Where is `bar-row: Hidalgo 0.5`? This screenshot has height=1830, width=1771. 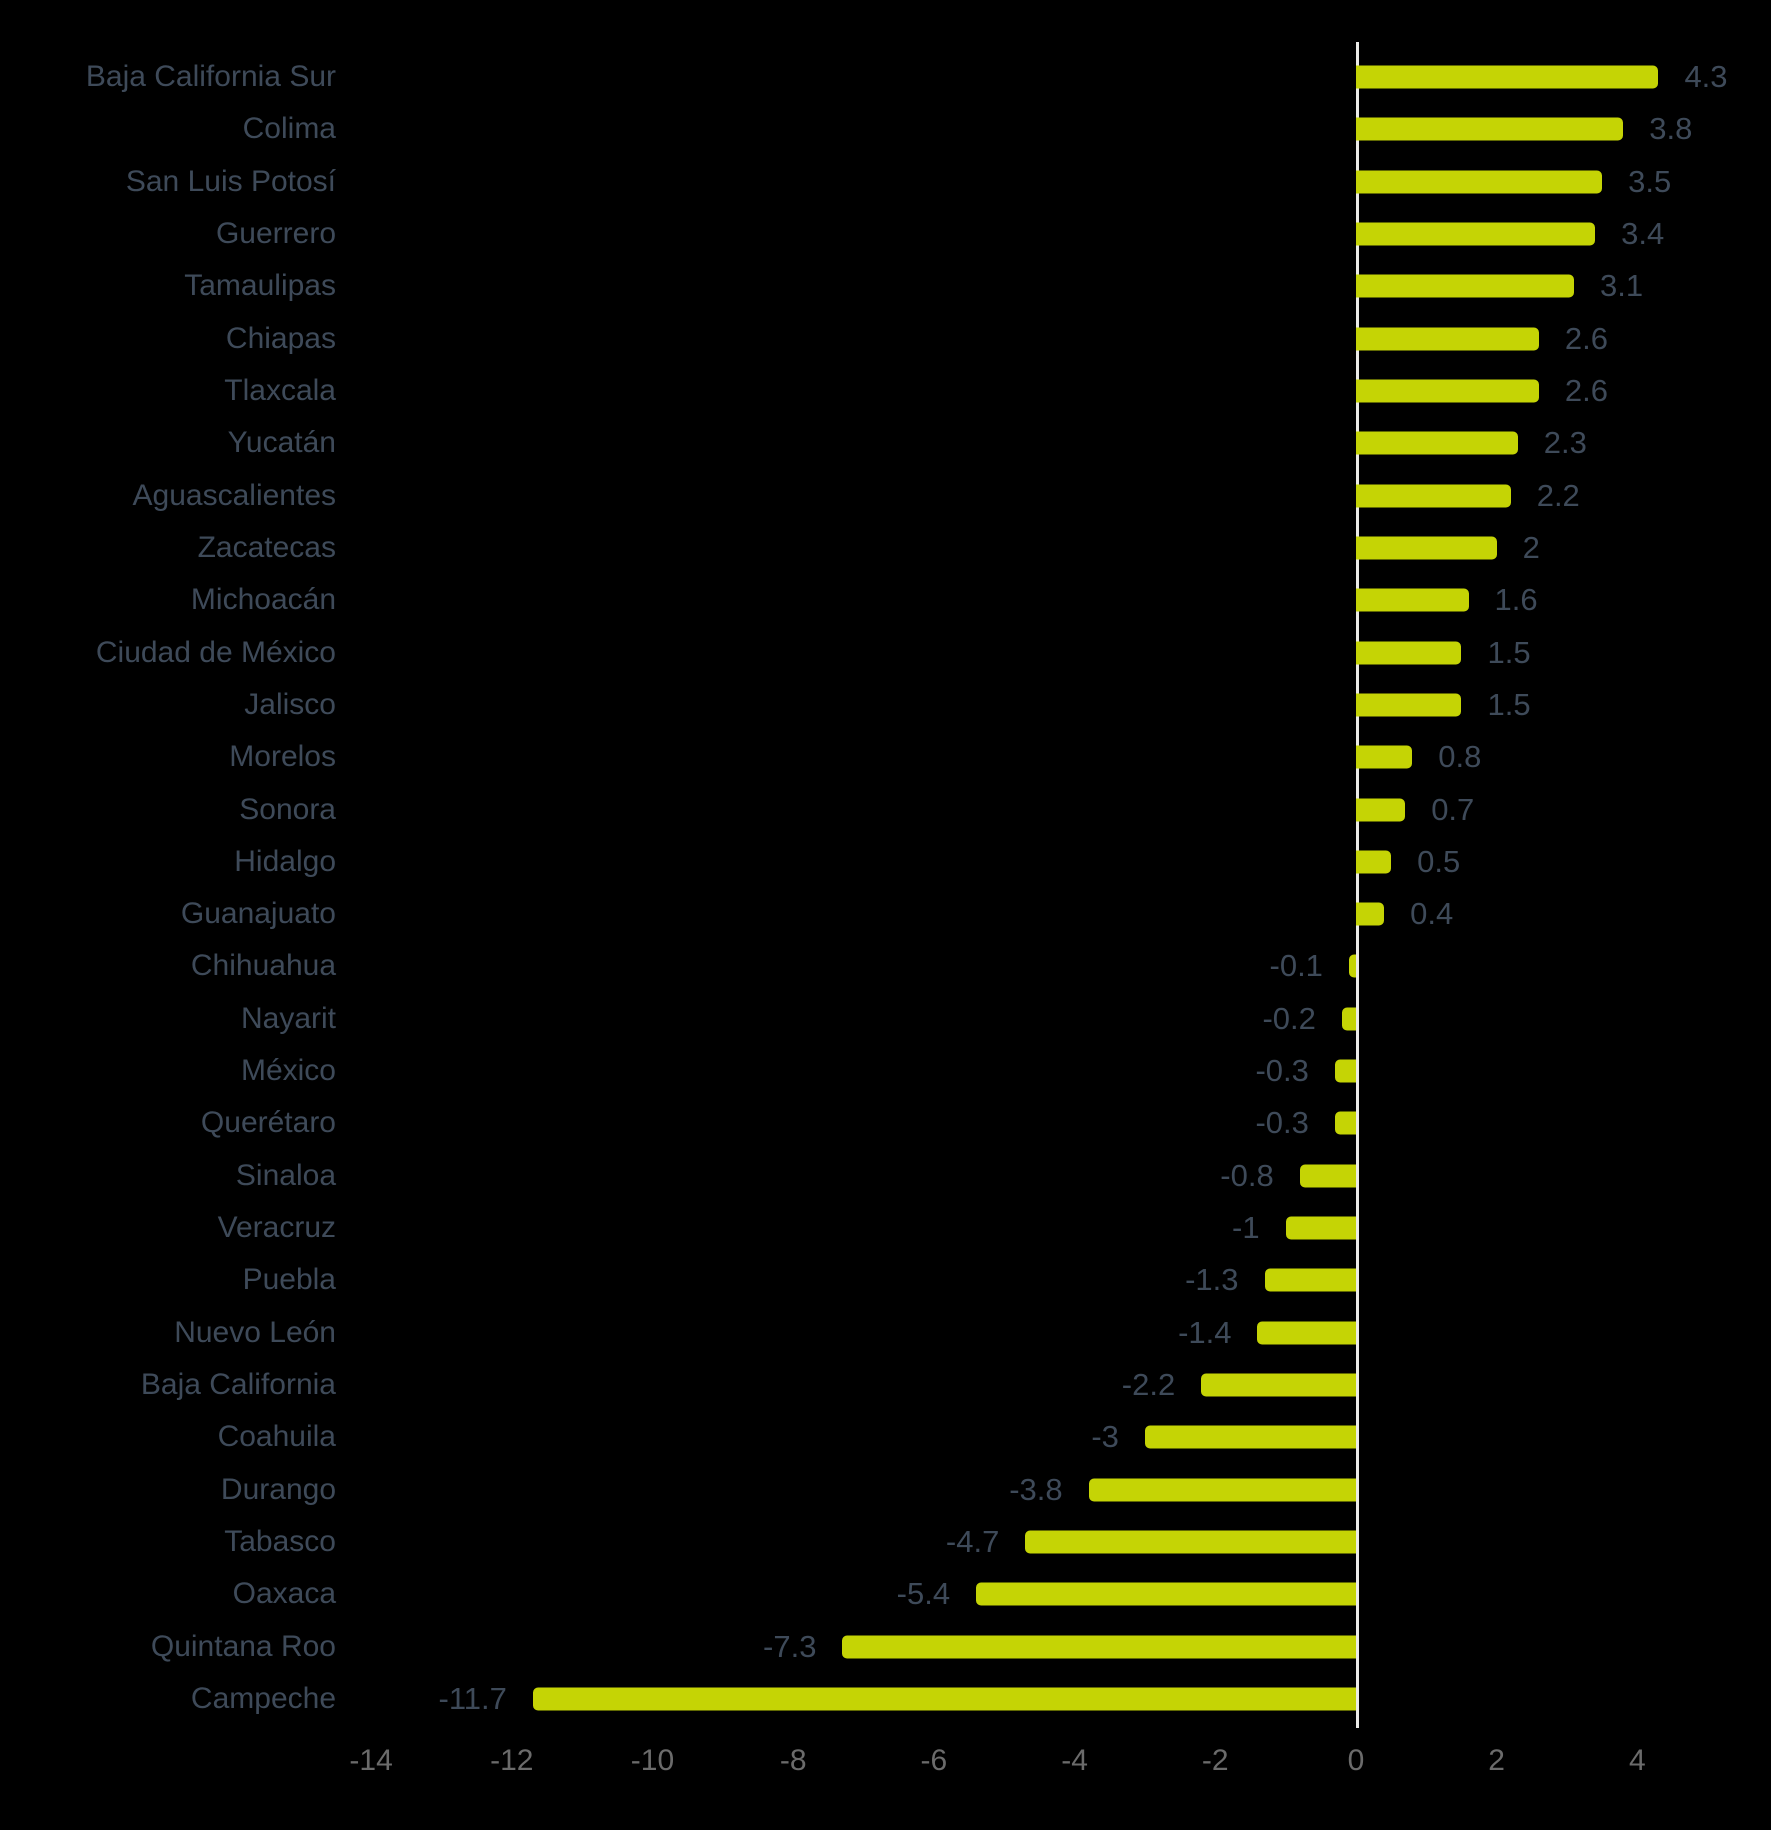
bar-row: Hidalgo 0.5 is located at coordinates (885, 862).